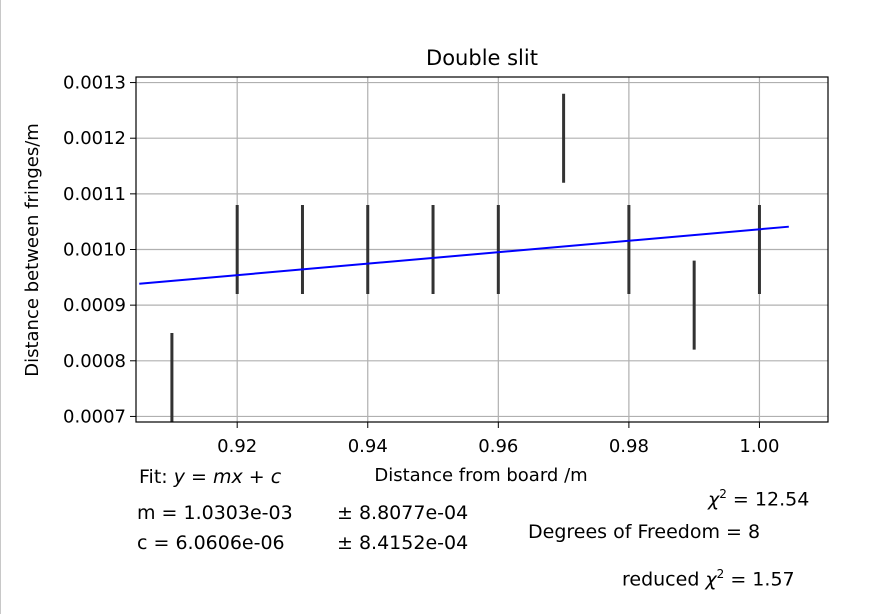 This screenshot has height=614, width=892. What do you see at coordinates (94, 305) in the screenshot?
I see `y-tick-label-2: 0.0009` at bounding box center [94, 305].